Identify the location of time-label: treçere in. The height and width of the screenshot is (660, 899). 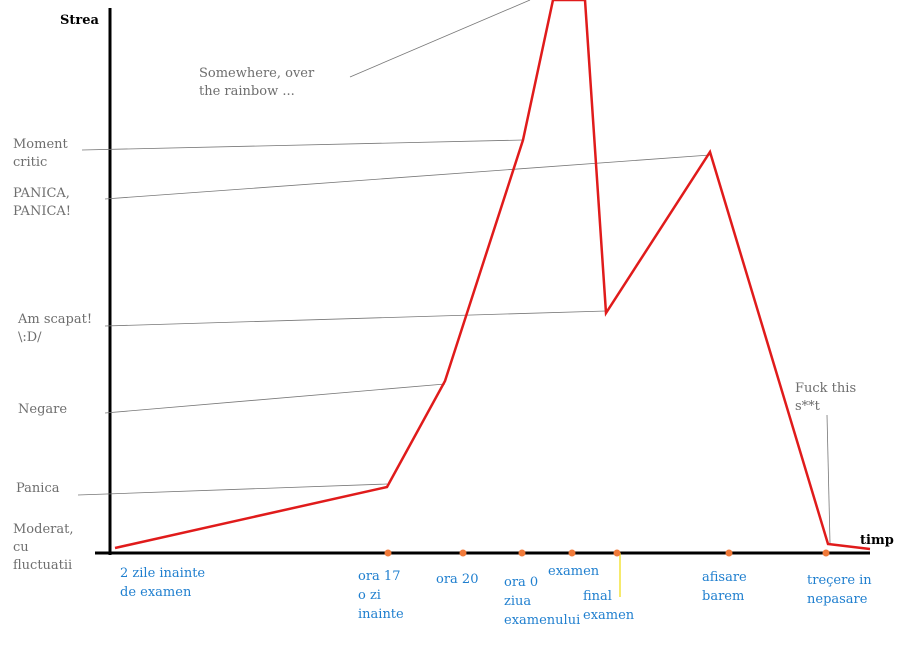
(839, 580).